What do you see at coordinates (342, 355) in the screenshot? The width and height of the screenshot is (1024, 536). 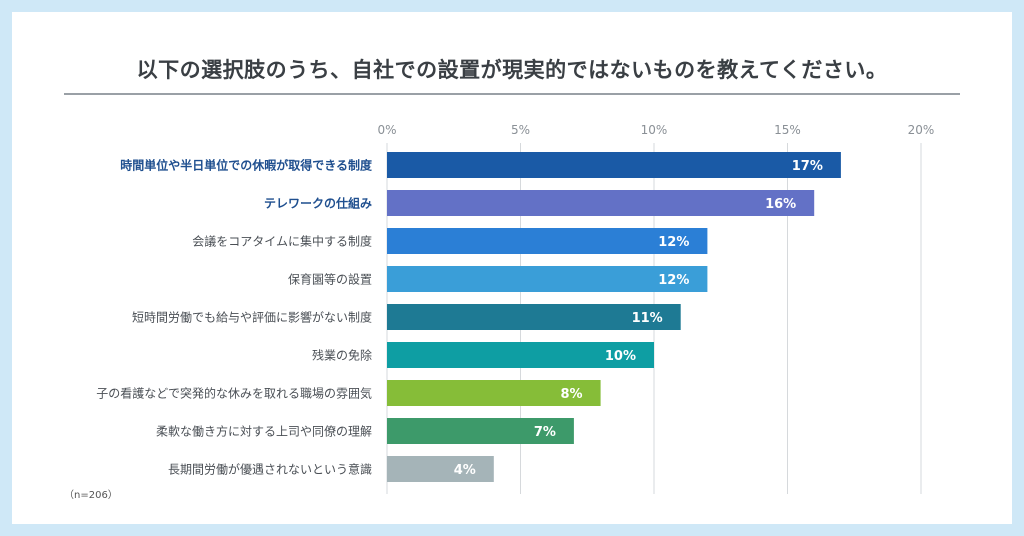 I see `category-label: 残業の免除` at bounding box center [342, 355].